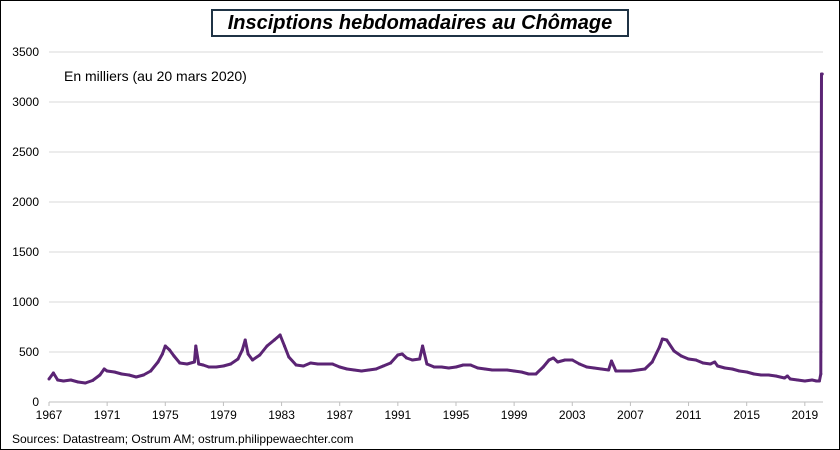  Describe the element at coordinates (223, 415) in the screenshot. I see `x-tick-label: 1979` at that location.